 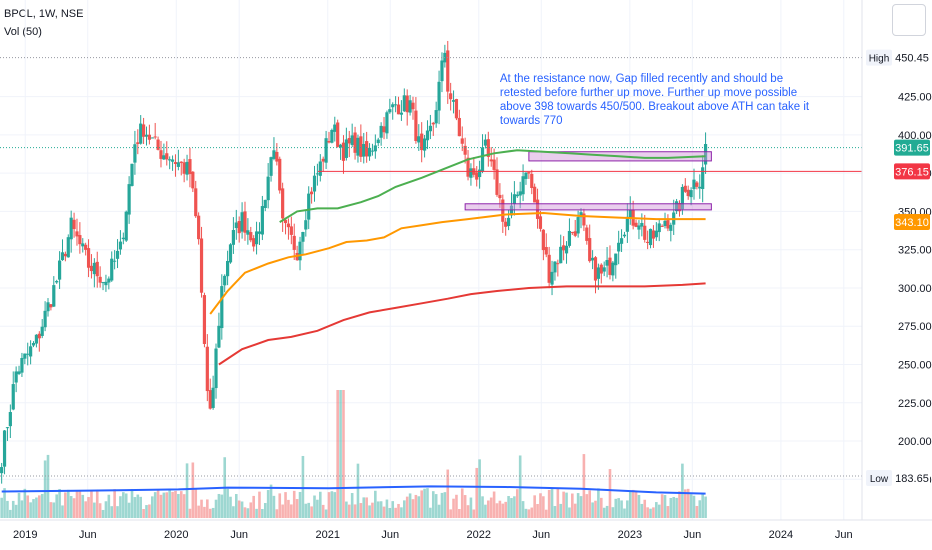 I want to click on x-tick-label: 2023, so click(x=630, y=535).